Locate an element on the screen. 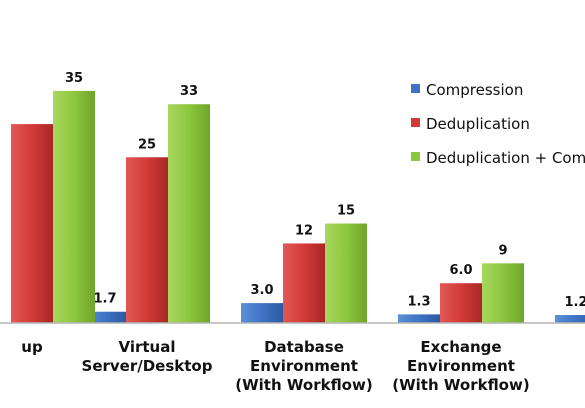  value-label-dedup-compression-1: 33 is located at coordinates (189, 91).